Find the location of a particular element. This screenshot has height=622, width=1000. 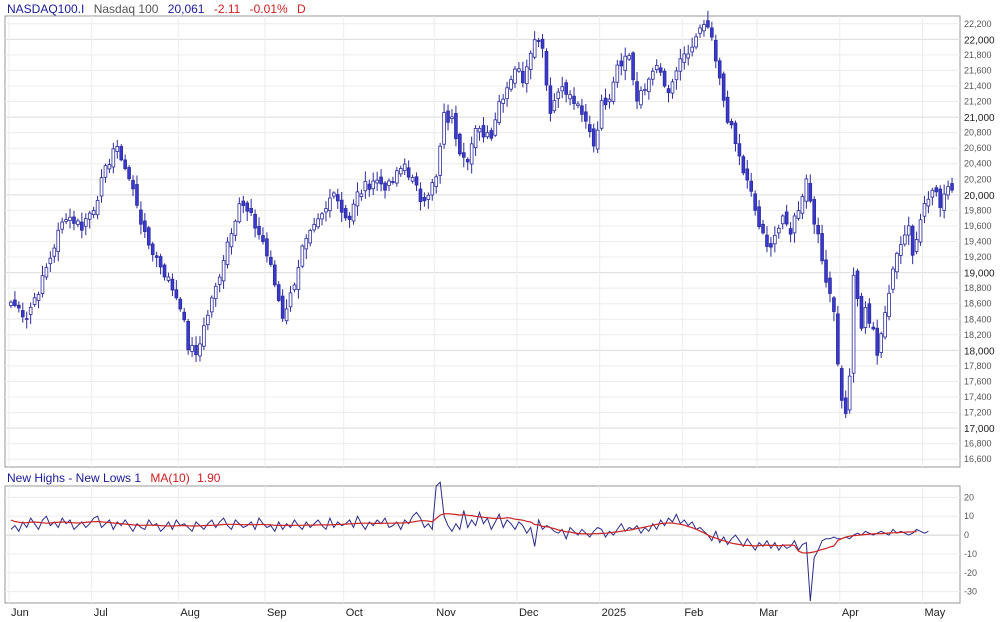

x-tick-label: Jun is located at coordinates (20, 613).